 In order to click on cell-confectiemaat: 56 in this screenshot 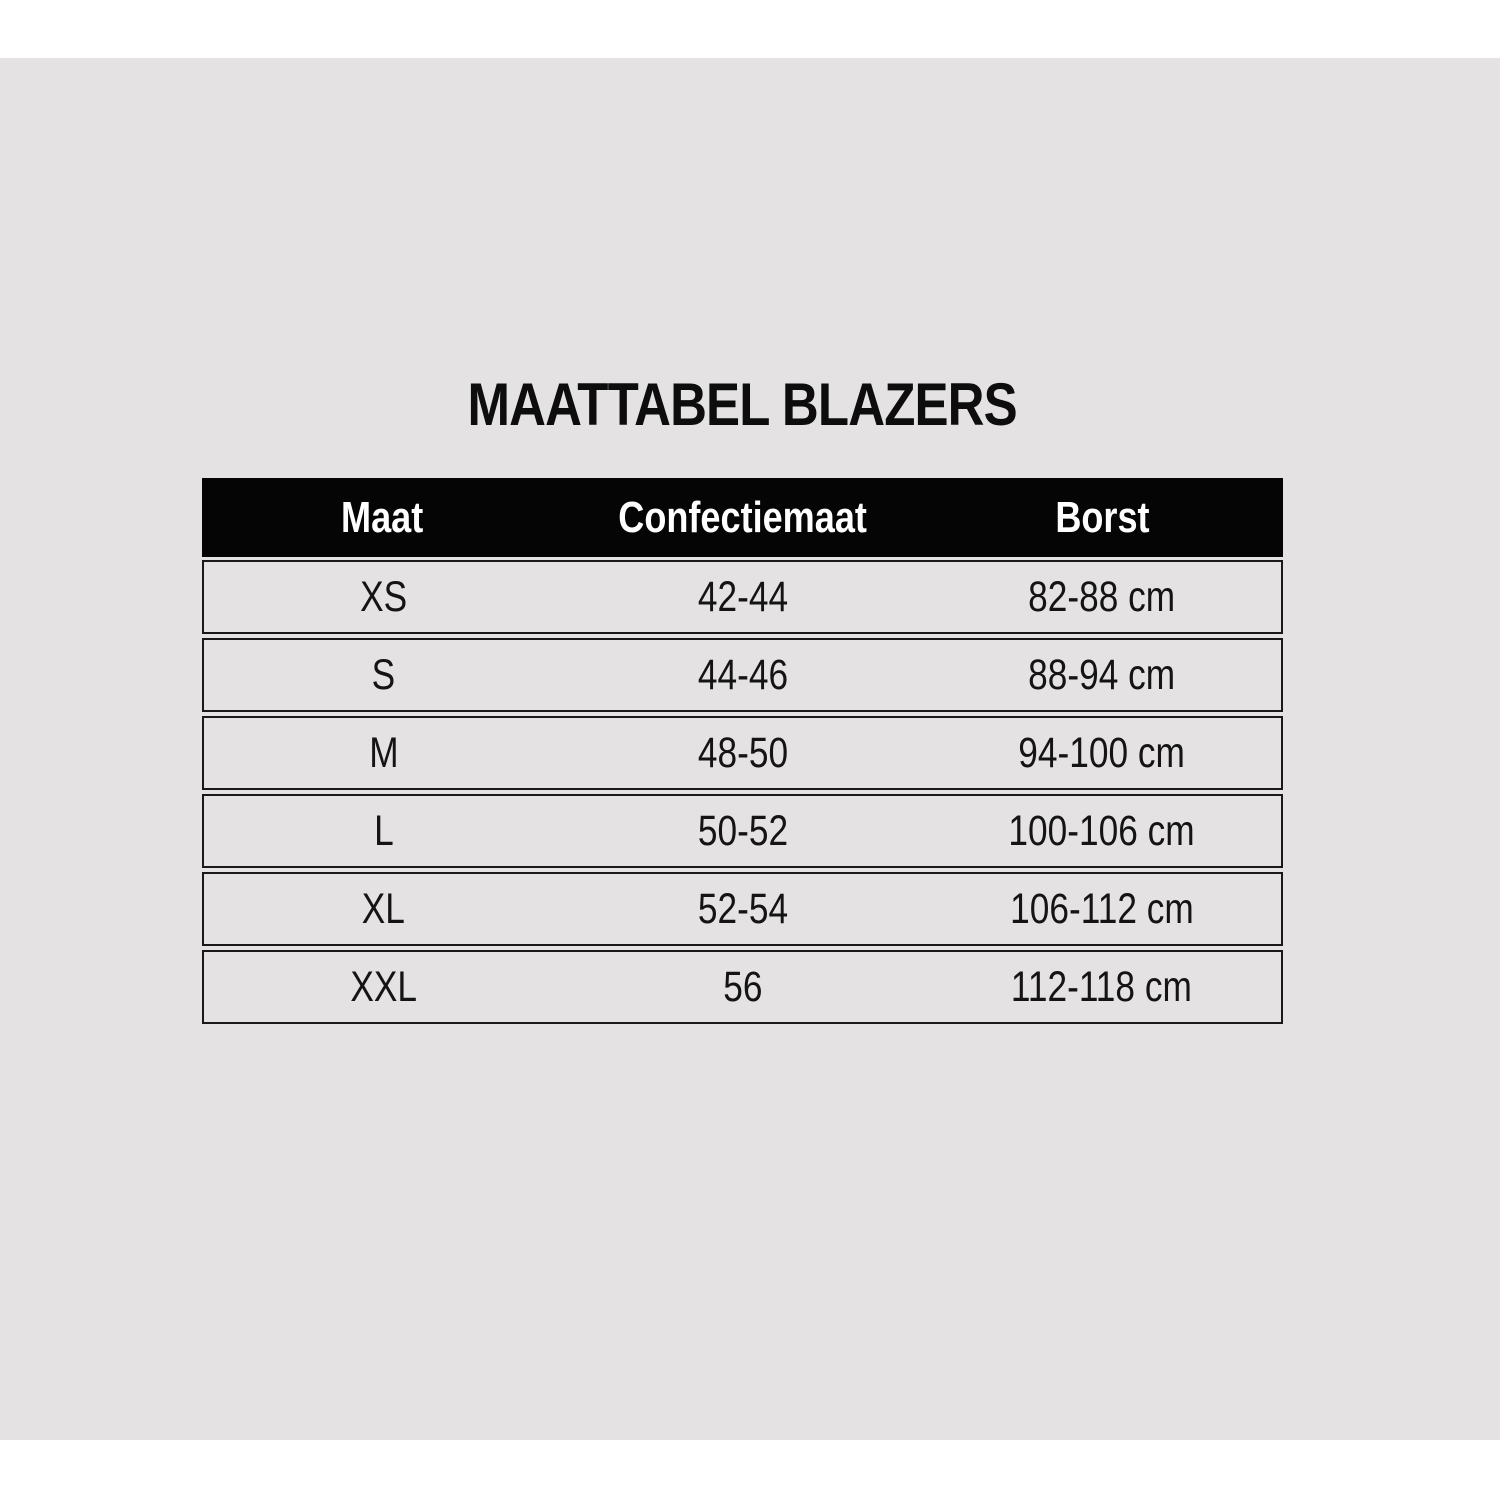, I will do `click(742, 987)`.